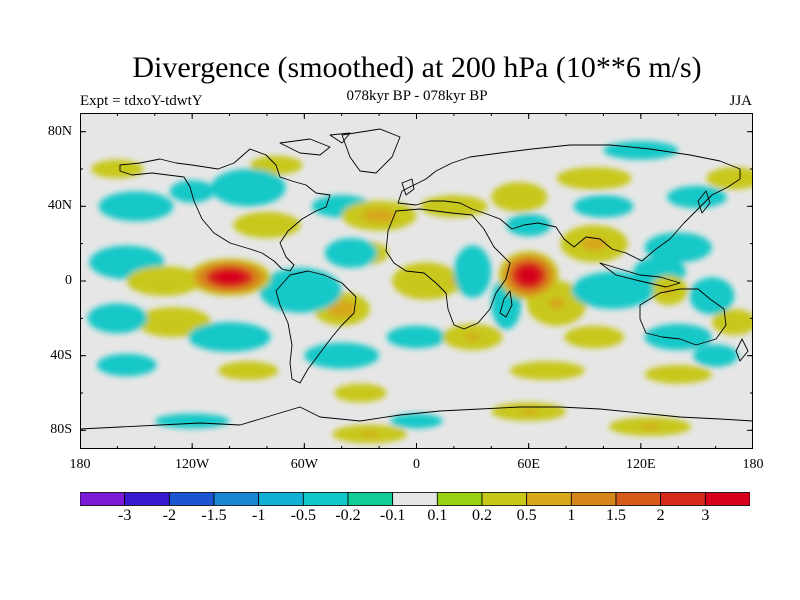 Image resolution: width=800 pixels, height=600 pixels. Describe the element at coordinates (528, 464) in the screenshot. I see `longitude-label: 60E` at that location.